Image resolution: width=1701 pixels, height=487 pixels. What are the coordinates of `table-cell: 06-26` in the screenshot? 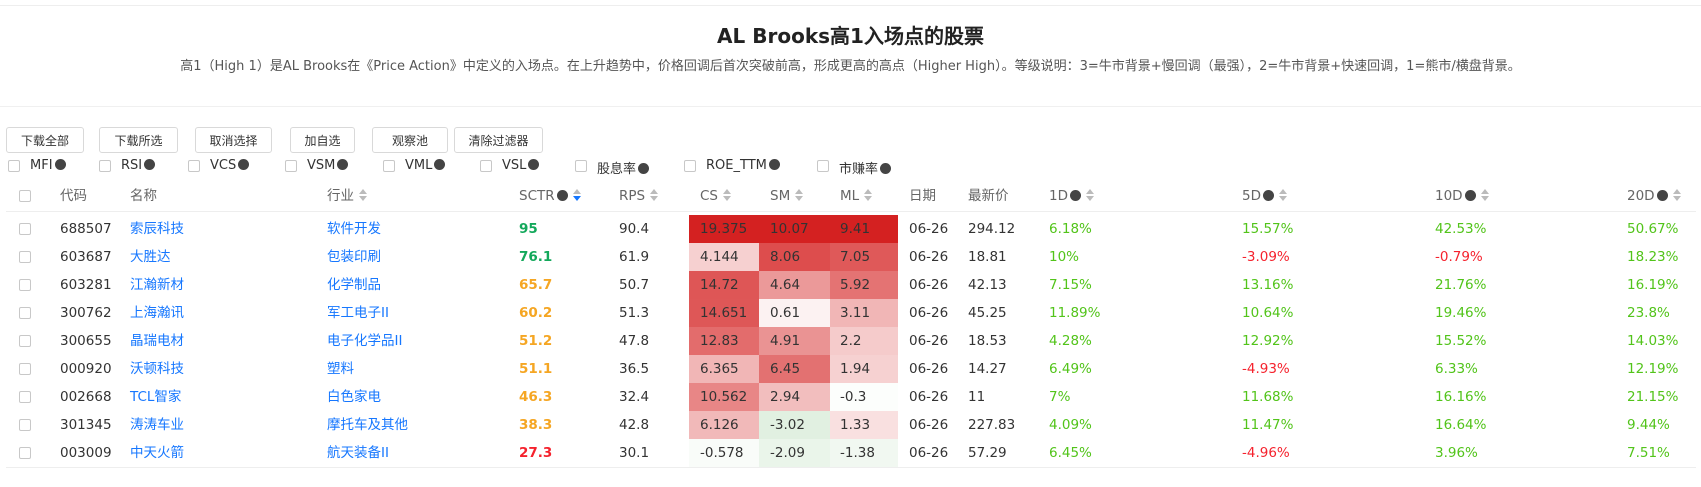 It's located at (929, 453).